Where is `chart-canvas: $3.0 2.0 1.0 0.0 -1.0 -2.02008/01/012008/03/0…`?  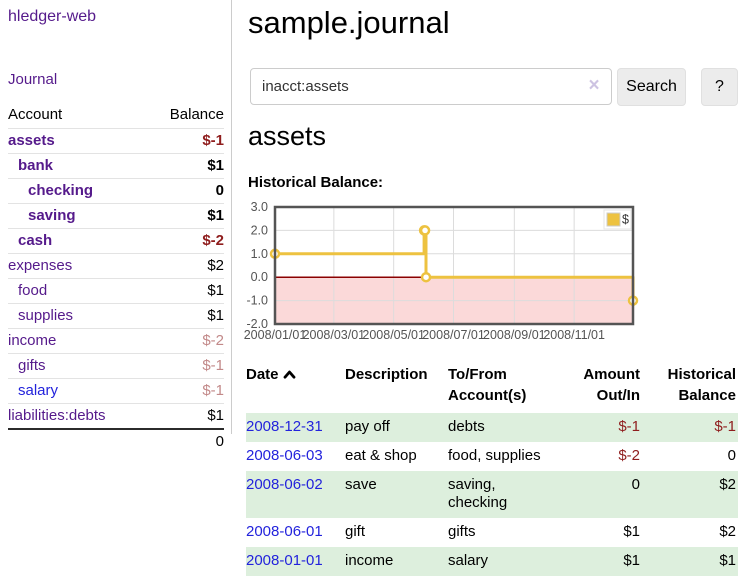 chart-canvas: $3.0 2.0 1.0 0.0 -1.0 -2.02008/01/012008/03/0… is located at coordinates (441, 271).